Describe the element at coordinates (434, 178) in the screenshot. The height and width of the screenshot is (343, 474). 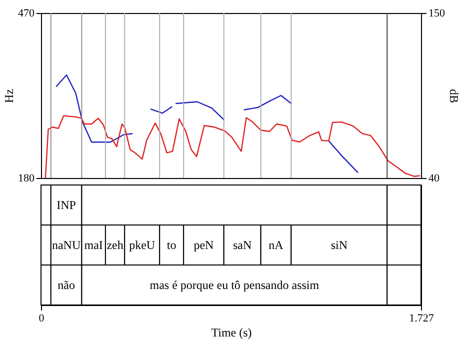
I see `y2-tick-label: 40` at that location.